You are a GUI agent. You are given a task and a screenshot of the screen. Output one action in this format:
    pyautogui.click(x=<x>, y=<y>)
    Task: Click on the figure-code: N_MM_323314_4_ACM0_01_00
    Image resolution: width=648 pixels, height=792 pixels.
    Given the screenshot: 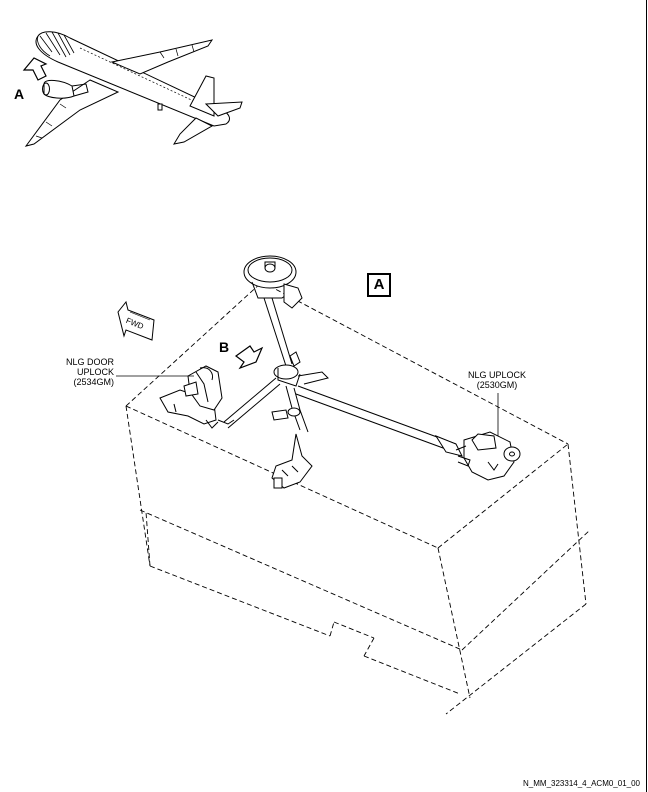 What is the action you would take?
    pyautogui.click(x=581, y=783)
    